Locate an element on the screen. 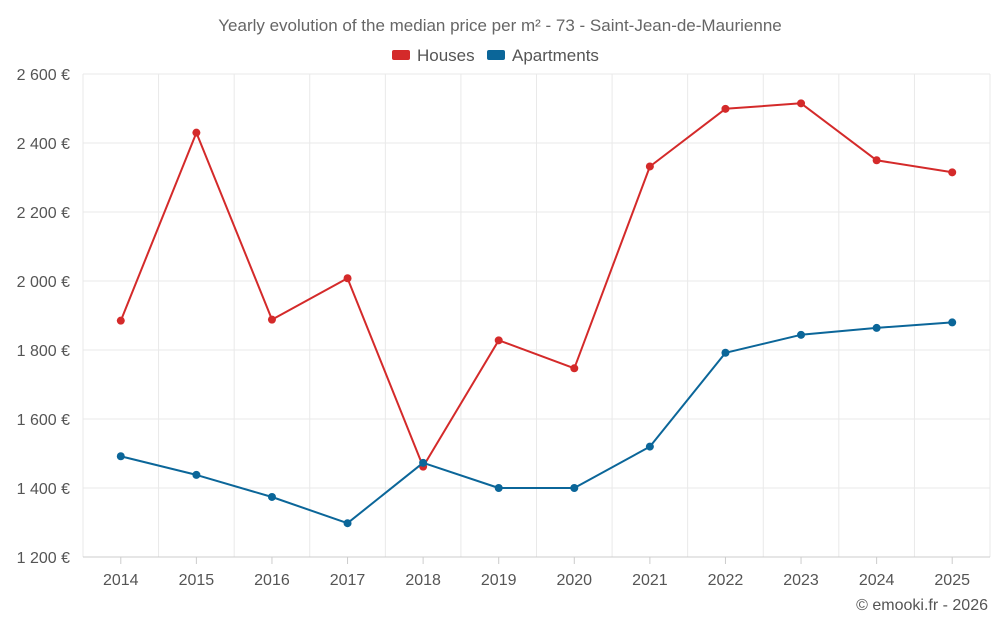 This screenshot has height=625, width=1000. legend-swatch-apartments is located at coordinates (496, 55).